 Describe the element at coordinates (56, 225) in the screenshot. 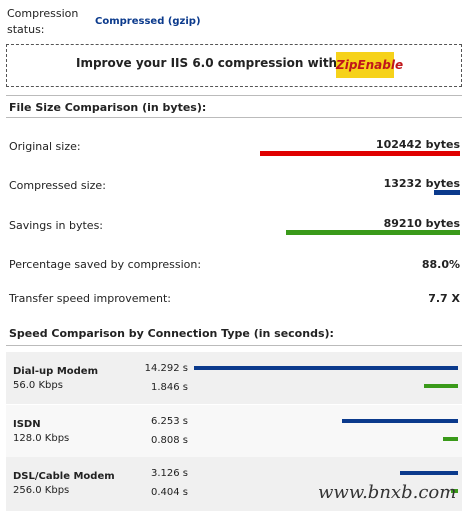

I see `row-label: Savings in bytes:` at that location.